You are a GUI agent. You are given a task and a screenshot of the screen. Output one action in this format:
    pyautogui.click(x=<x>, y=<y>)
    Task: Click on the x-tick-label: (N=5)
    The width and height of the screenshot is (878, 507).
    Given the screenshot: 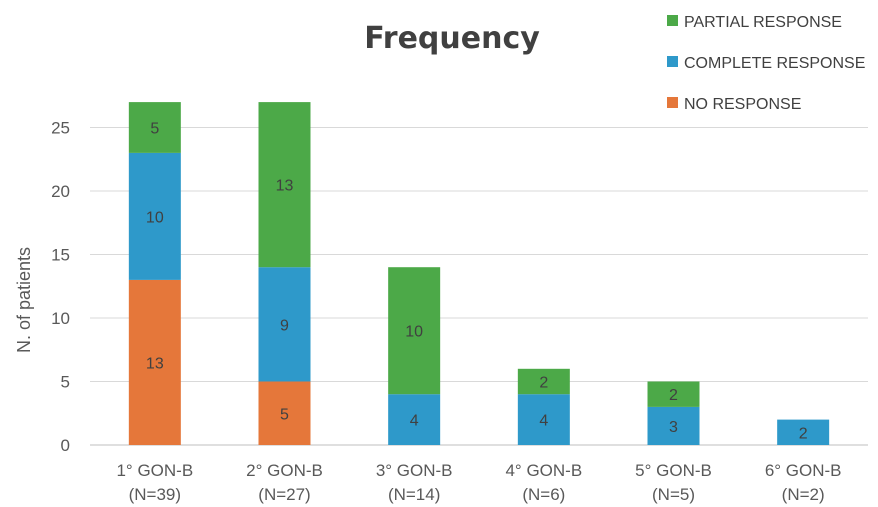 What is the action you would take?
    pyautogui.click(x=673, y=494)
    